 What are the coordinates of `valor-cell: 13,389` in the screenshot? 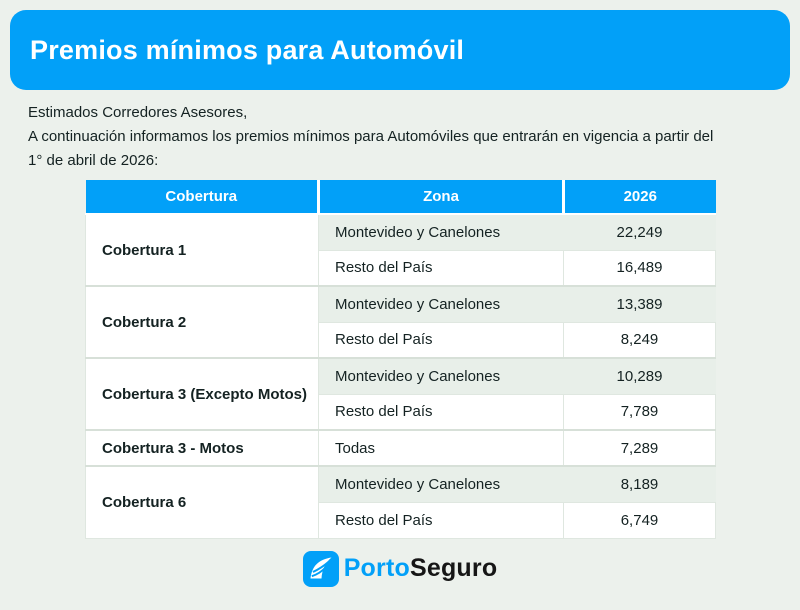 It's located at (639, 304).